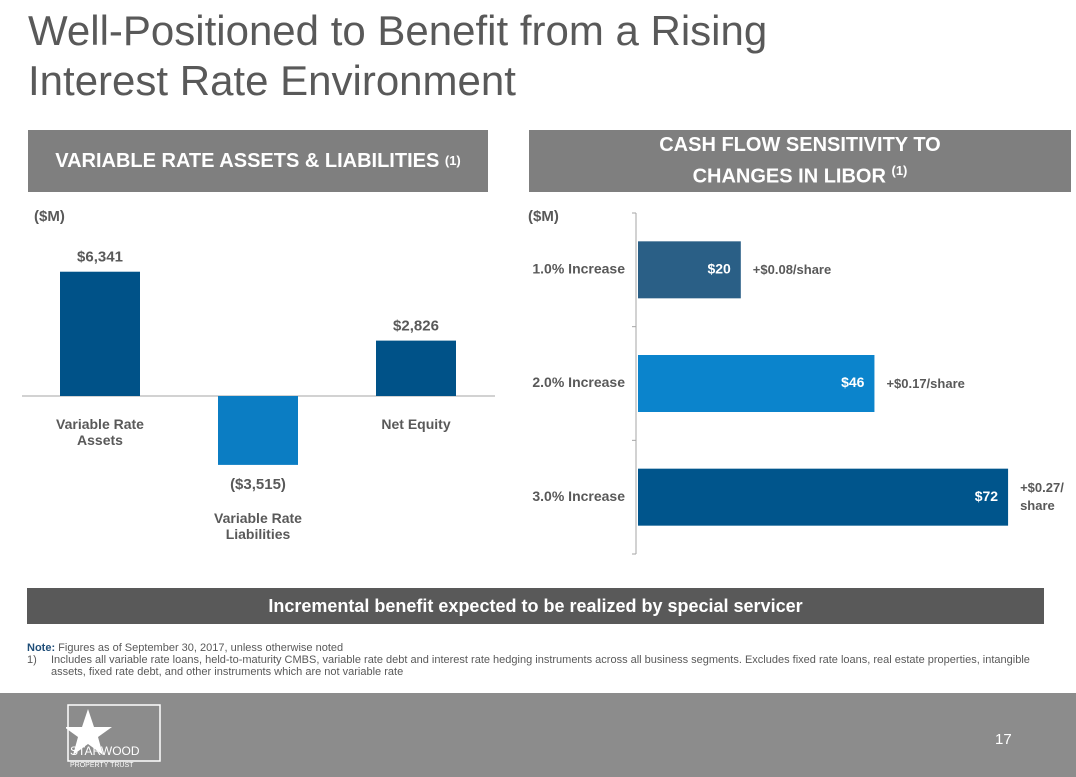 This screenshot has height=777, width=1076. I want to click on category-label: 1.0% Increase, so click(578, 269).